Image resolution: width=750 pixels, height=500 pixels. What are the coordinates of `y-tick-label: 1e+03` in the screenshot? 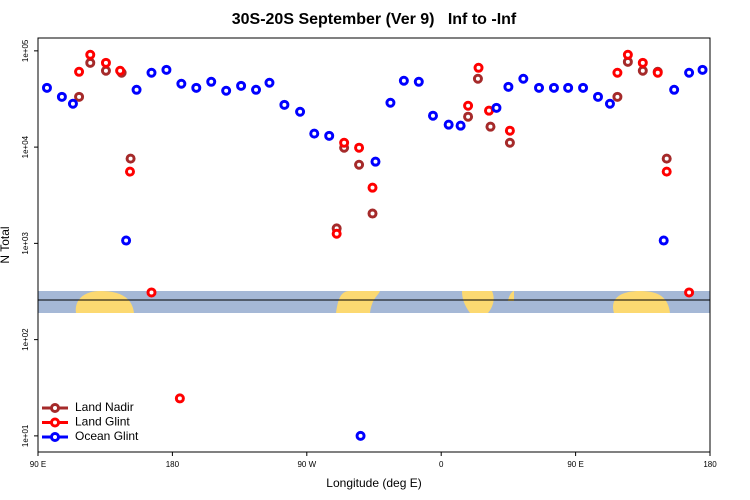 It's located at (25, 243).